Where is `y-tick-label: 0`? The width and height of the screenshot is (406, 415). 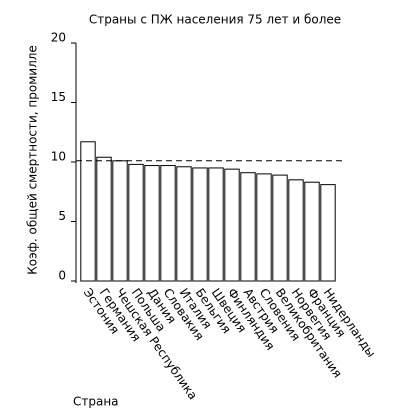 y-tick-label: 0 is located at coordinates (62, 276).